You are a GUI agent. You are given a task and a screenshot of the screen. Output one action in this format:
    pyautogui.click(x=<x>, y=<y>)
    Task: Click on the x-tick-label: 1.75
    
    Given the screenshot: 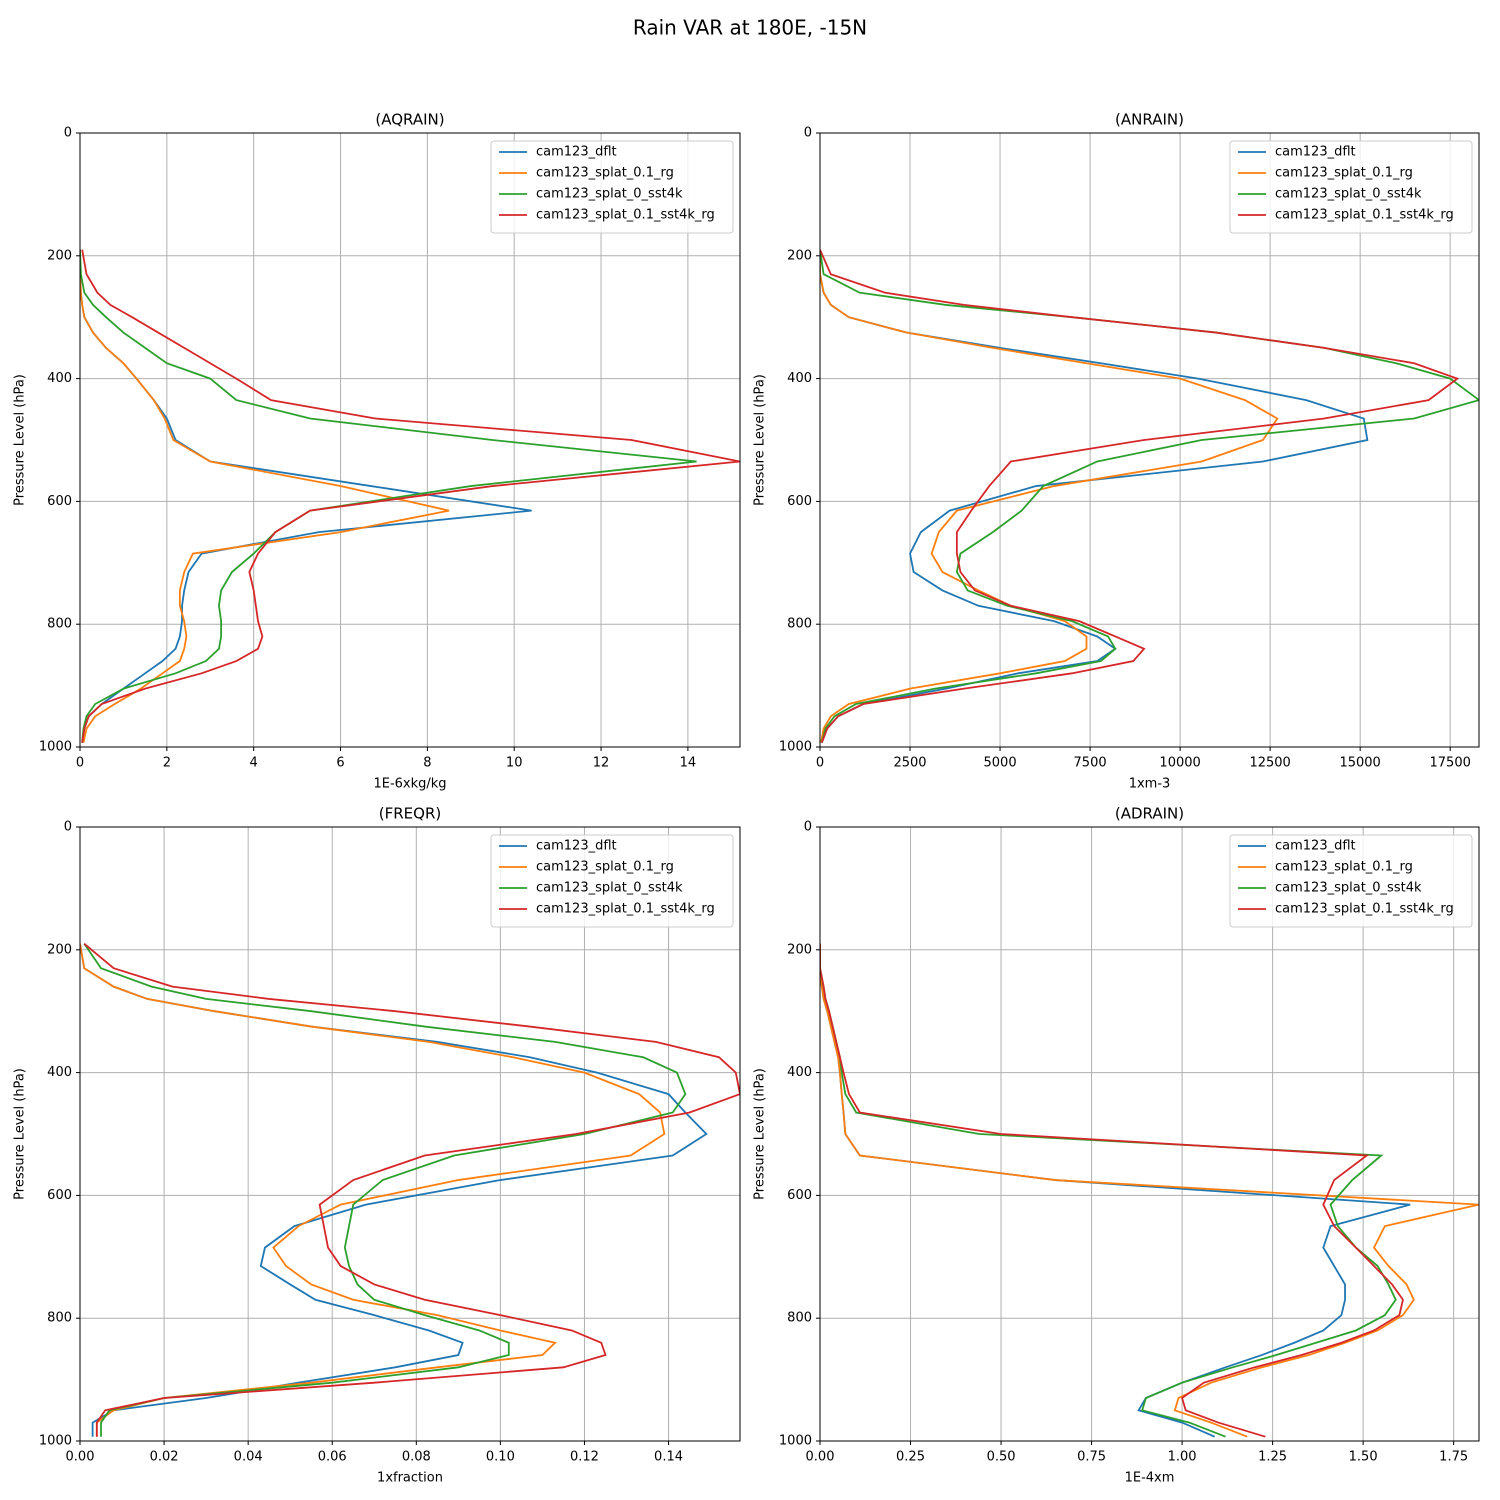 What is the action you would take?
    pyautogui.click(x=1453, y=1457)
    